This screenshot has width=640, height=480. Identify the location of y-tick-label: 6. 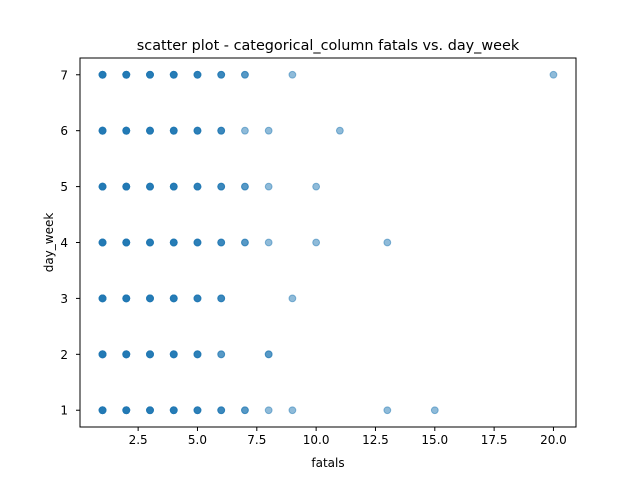
(64, 131).